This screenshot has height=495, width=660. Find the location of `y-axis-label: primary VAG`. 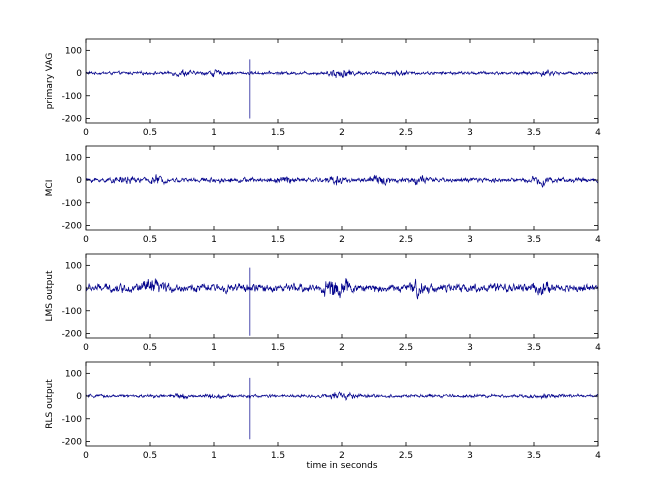

y-axis-label: primary VAG is located at coordinates (50, 81).